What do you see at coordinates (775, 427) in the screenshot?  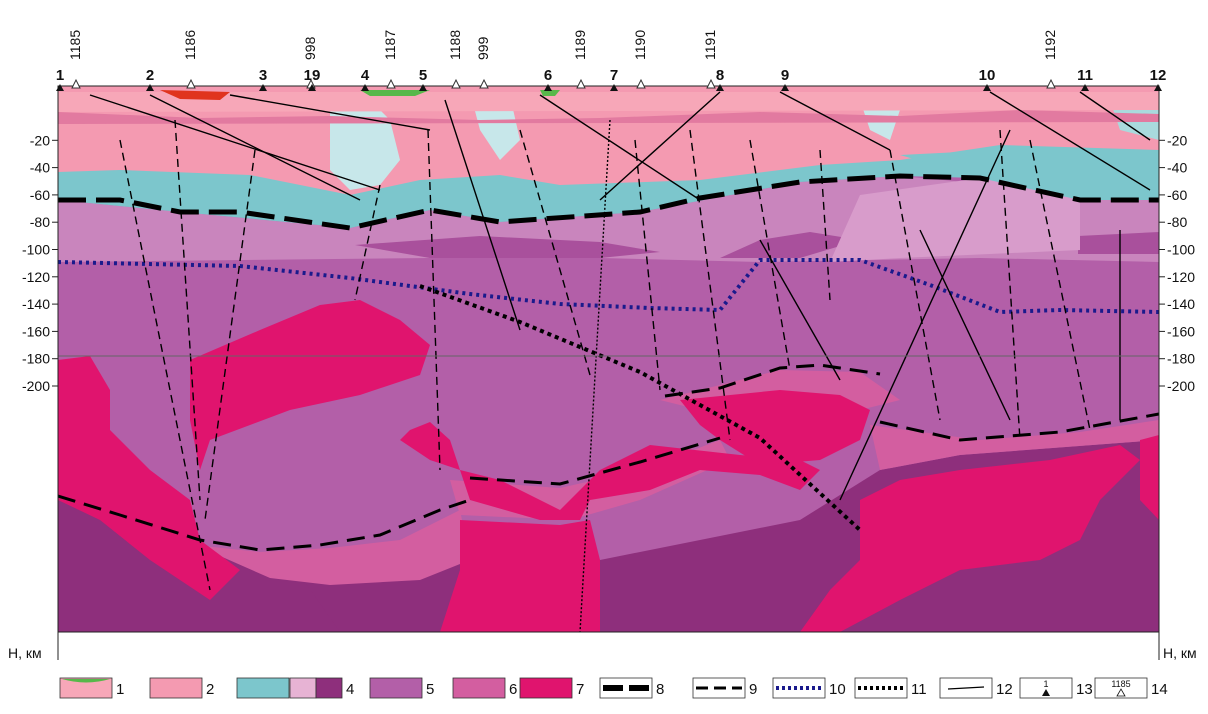 I see `layer-7-body-right-upper` at bounding box center [775, 427].